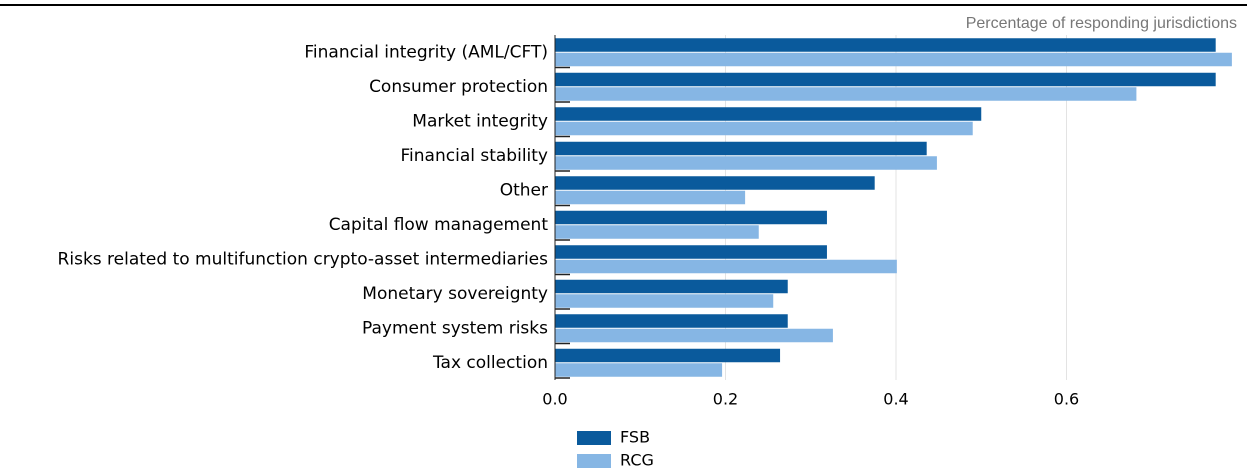 This screenshot has height=475, width=1247. I want to click on x-tick-label: 0.6, so click(1066, 399).